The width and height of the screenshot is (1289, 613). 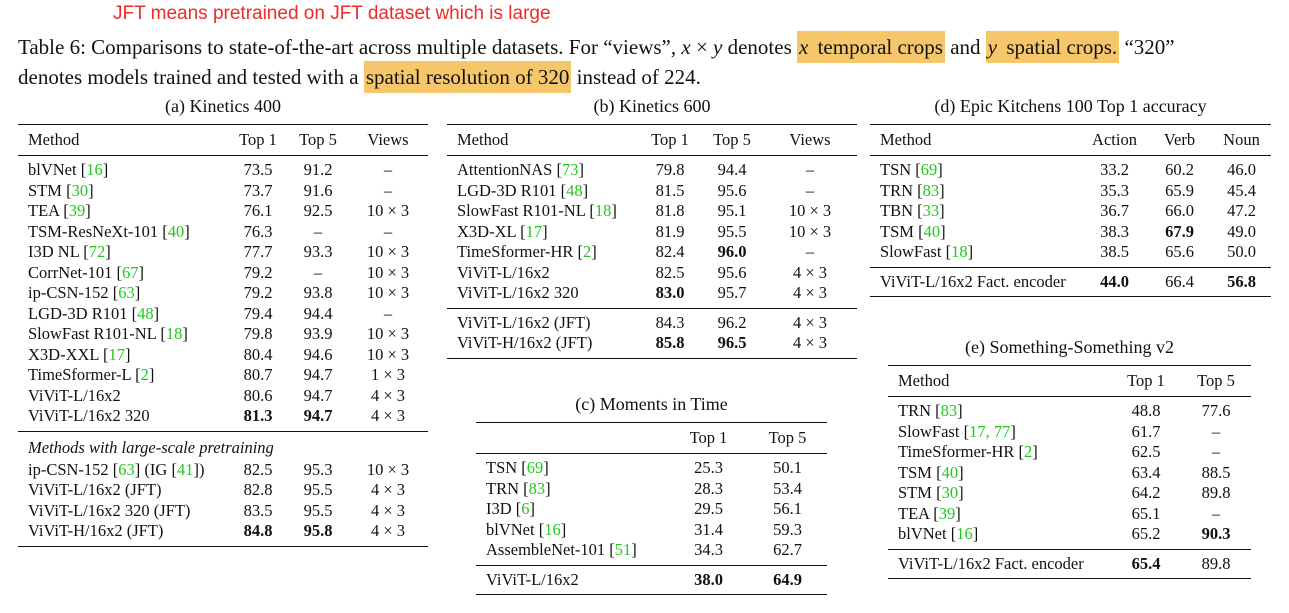 What do you see at coordinates (505, 488) in the screenshot?
I see `method-name: TRN` at bounding box center [505, 488].